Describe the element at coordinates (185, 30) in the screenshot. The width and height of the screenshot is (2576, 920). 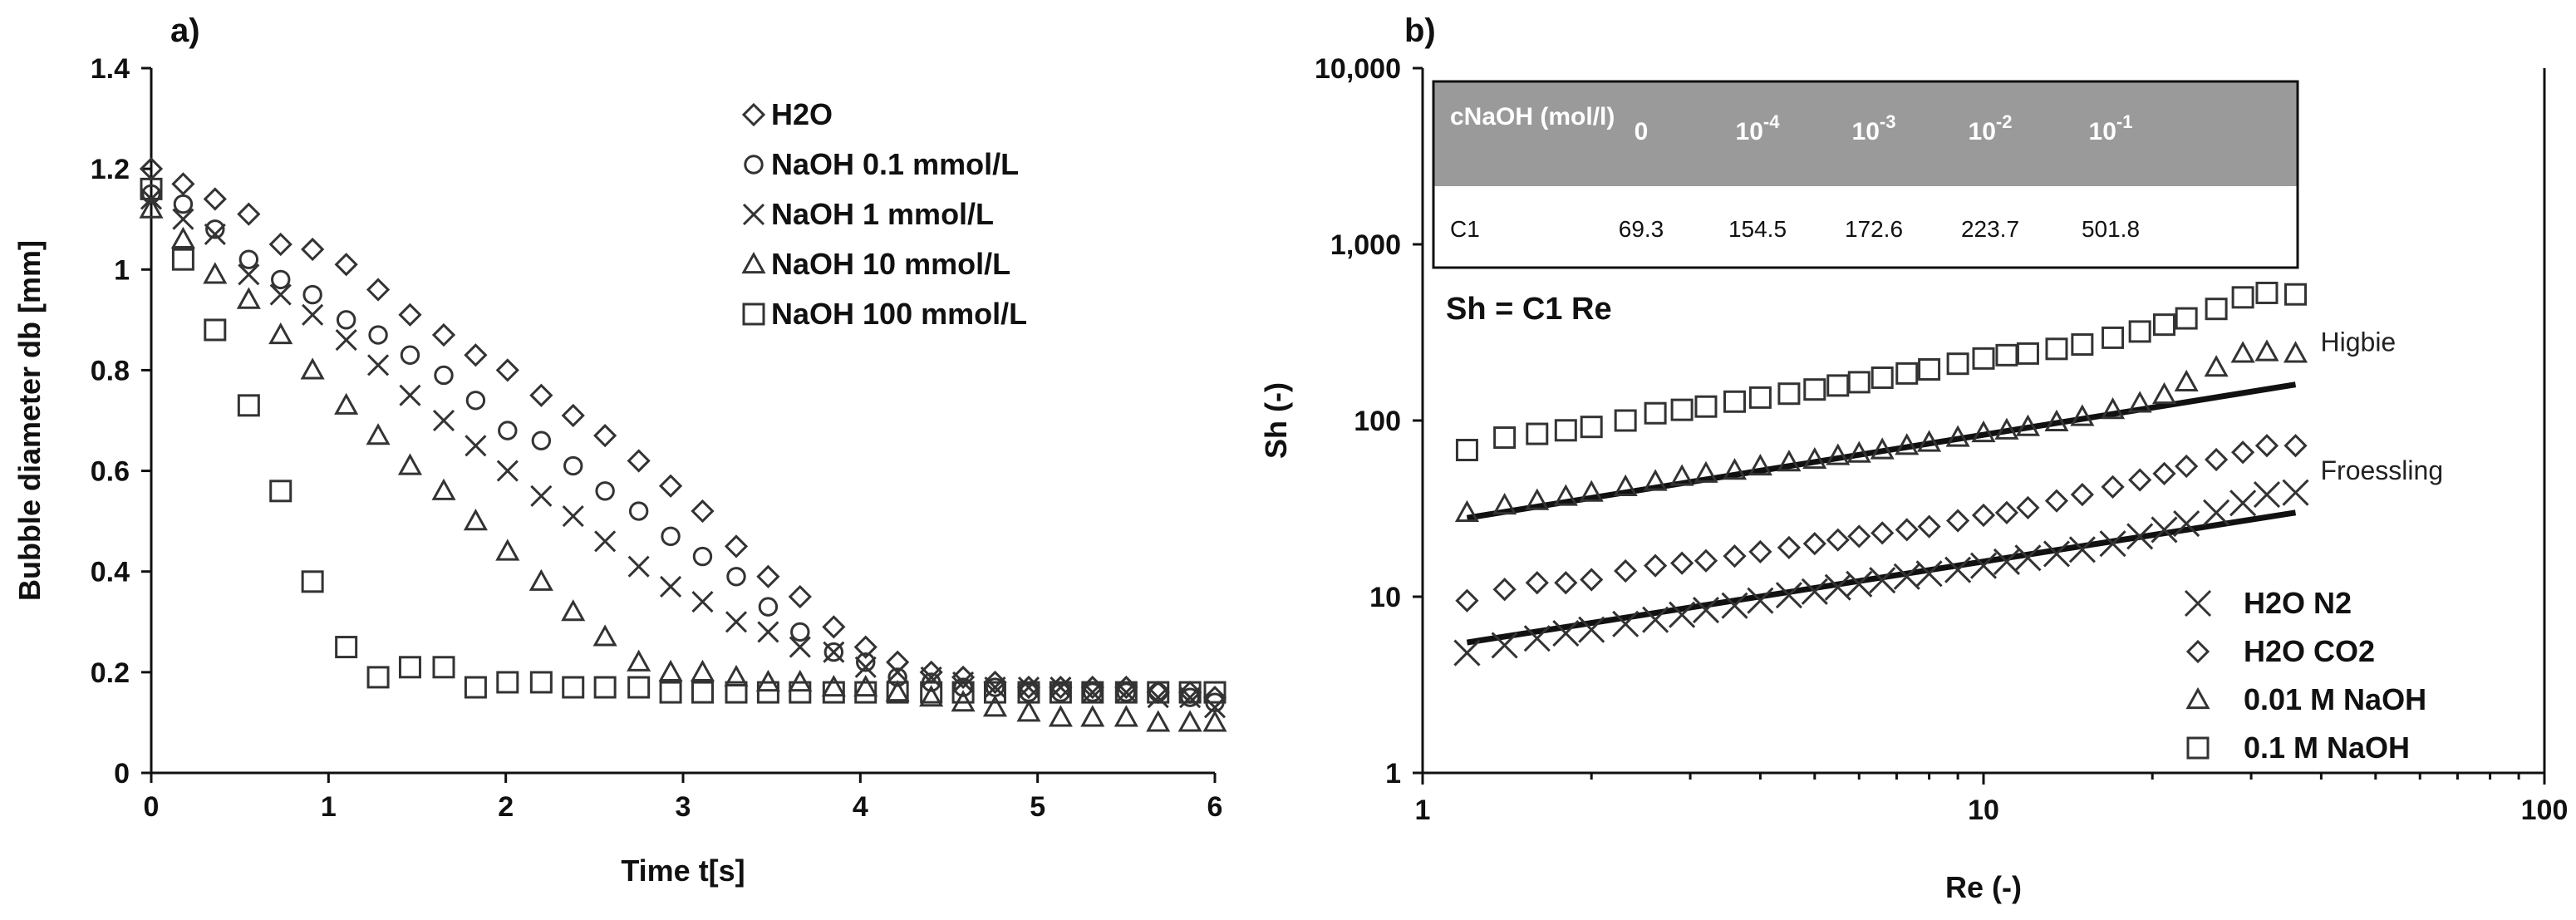
I see `panel-a-label: a)` at that location.